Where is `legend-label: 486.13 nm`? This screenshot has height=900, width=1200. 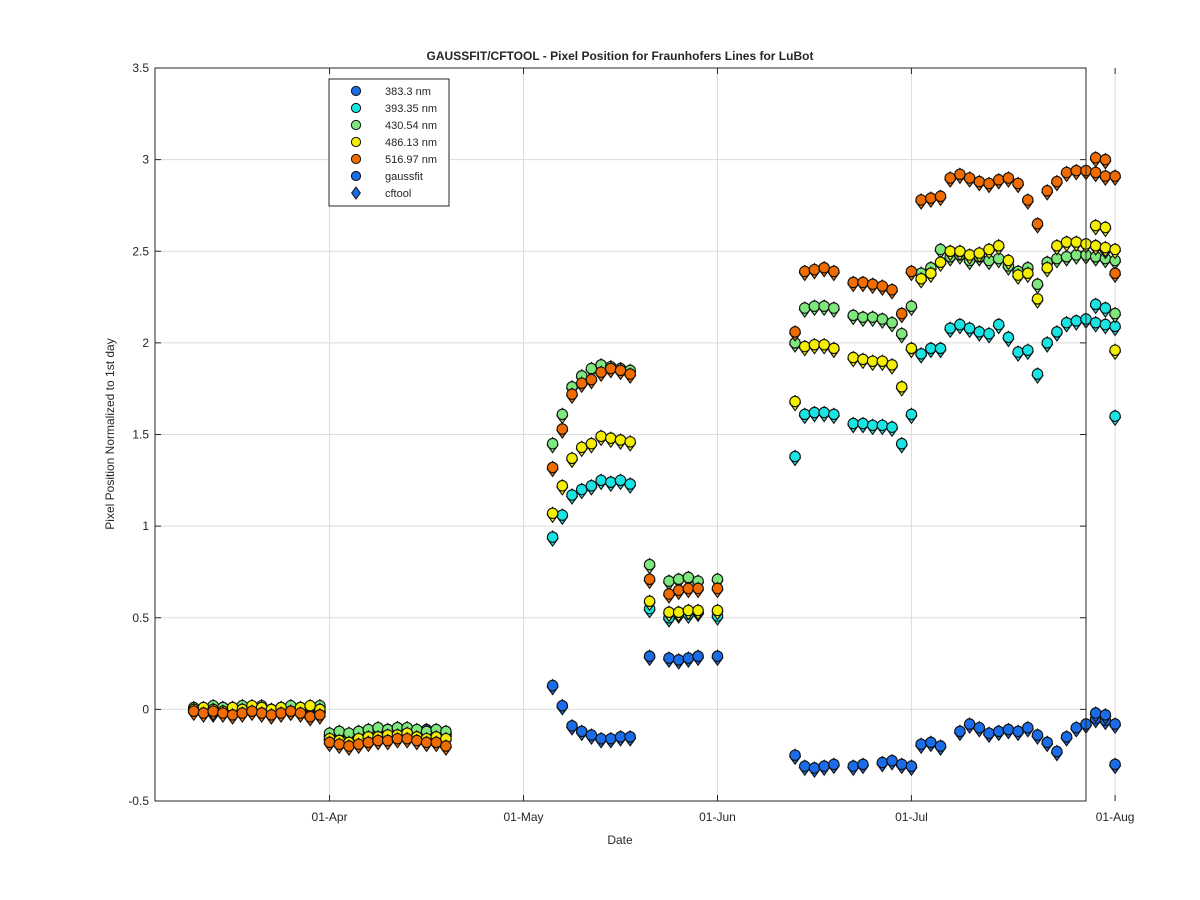
legend-label: 486.13 nm is located at coordinates (411, 143).